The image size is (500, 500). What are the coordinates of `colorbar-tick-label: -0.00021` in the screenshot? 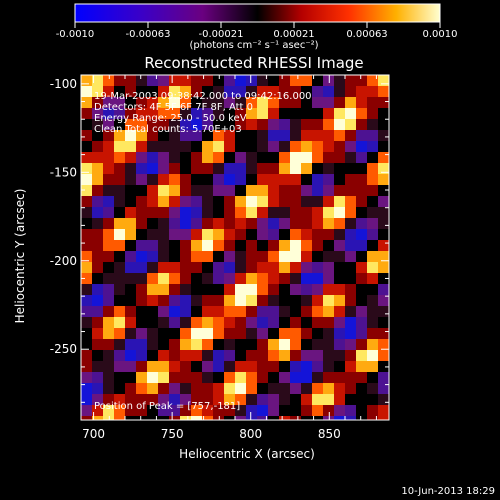 It's located at (221, 34).